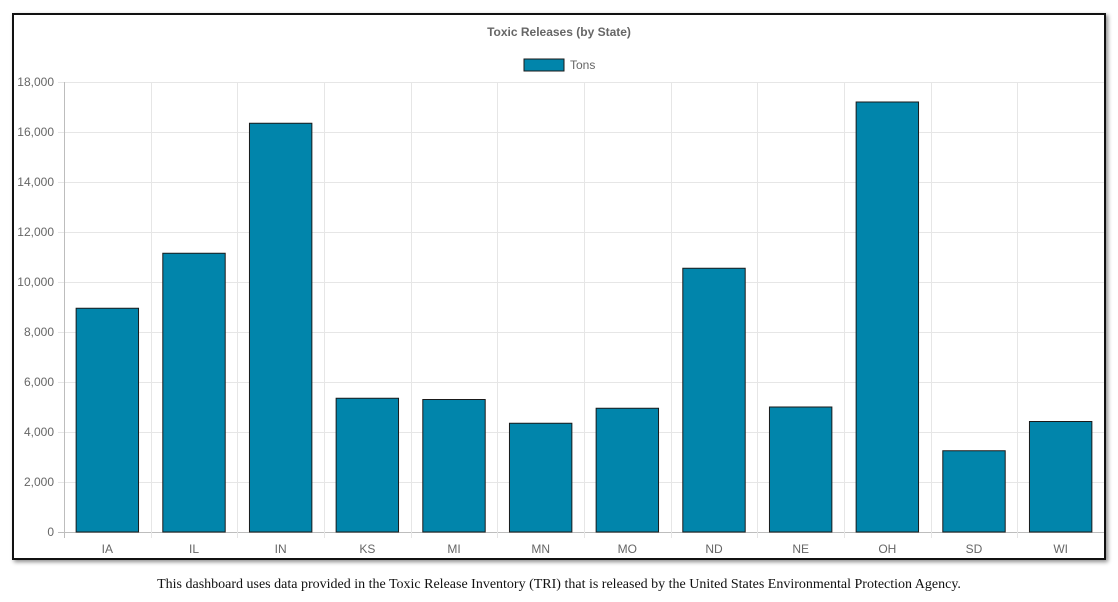 Image resolution: width=1118 pixels, height=602 pixels. I want to click on bar-sd, so click(974, 491).